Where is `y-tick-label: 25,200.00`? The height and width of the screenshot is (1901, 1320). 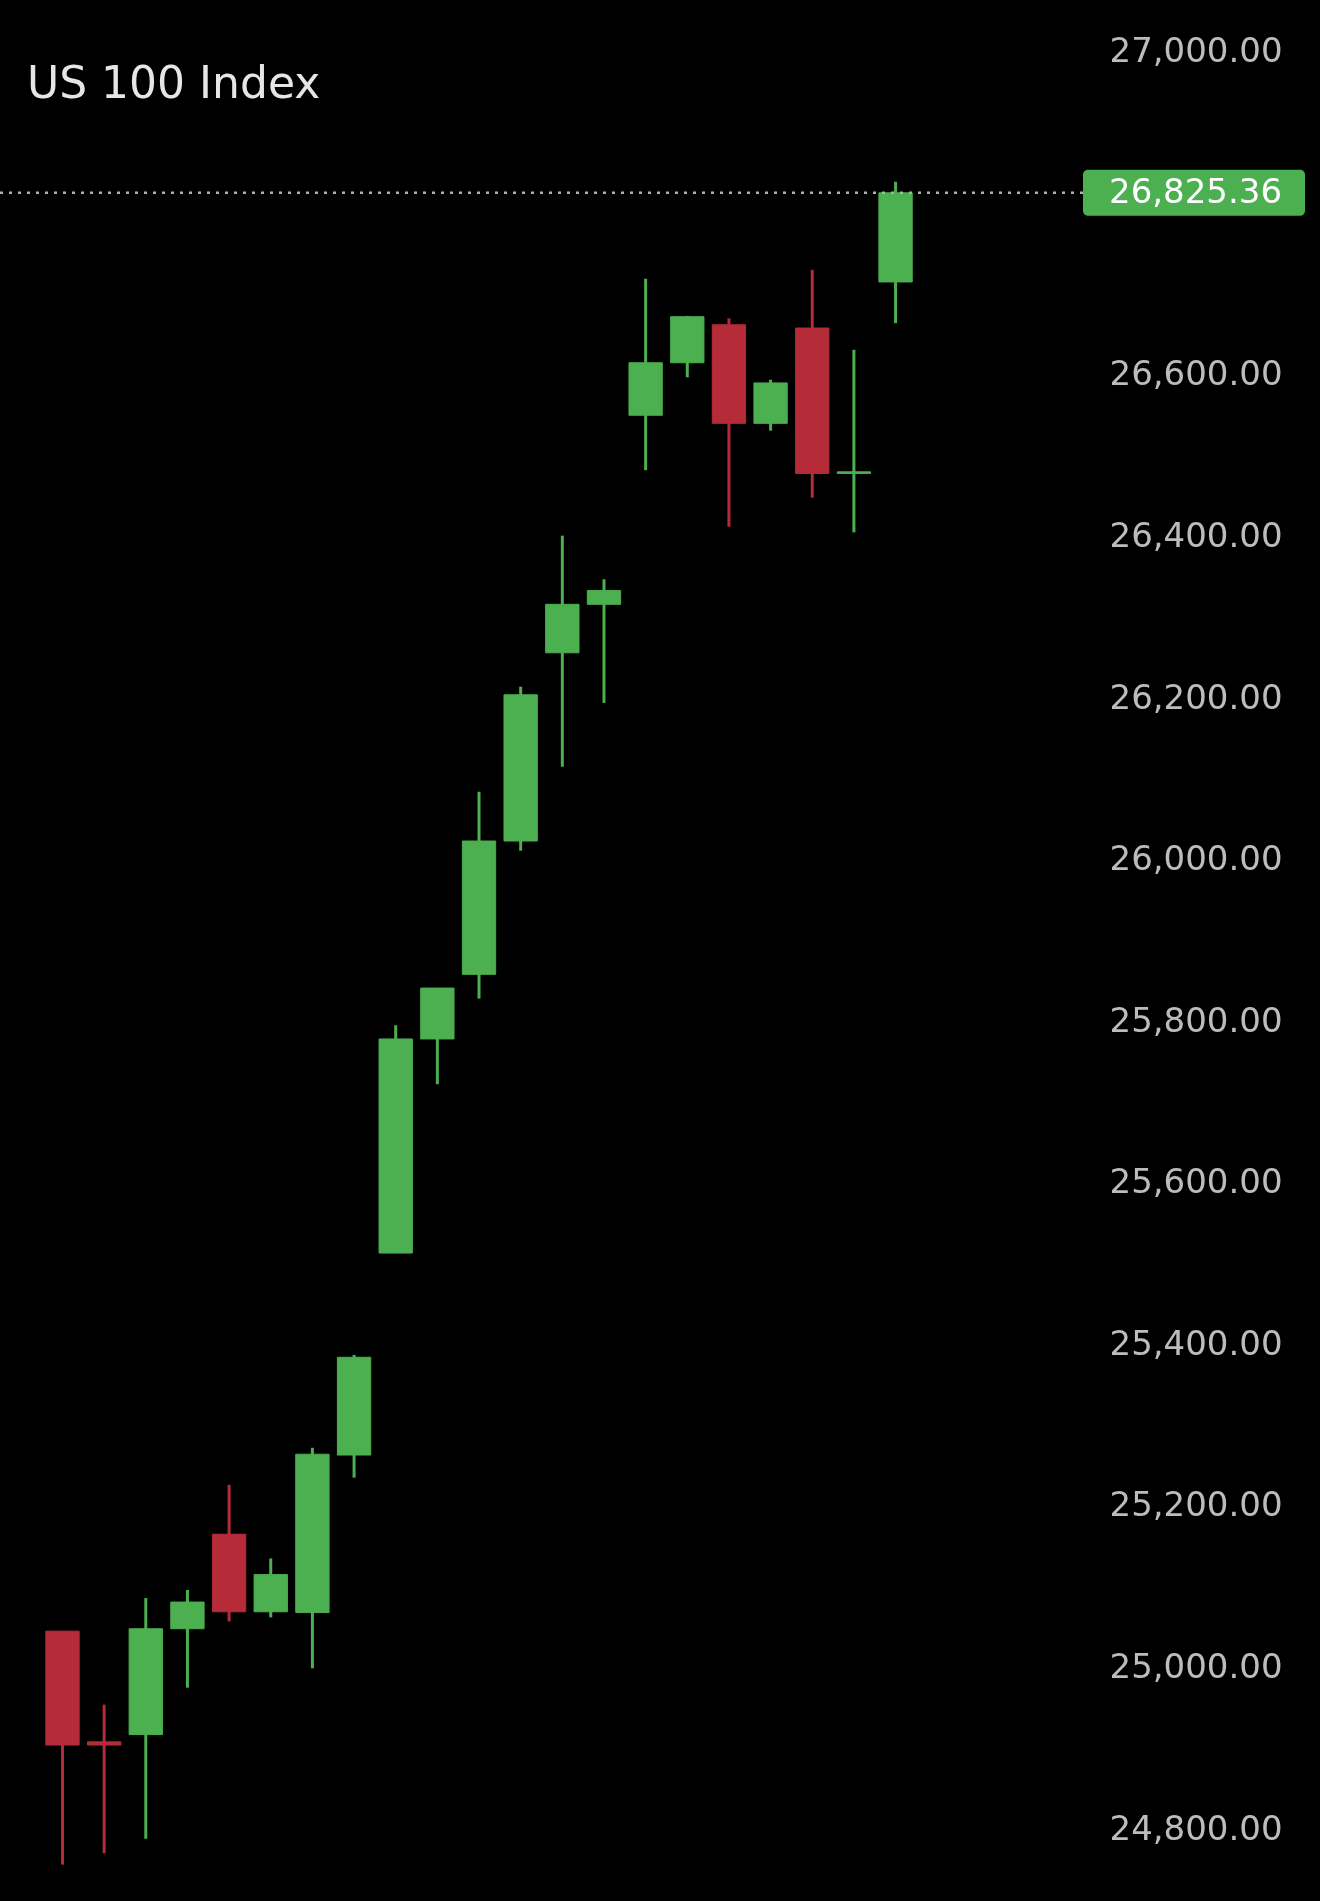
y-tick-label: 25,200.00 is located at coordinates (1196, 1504).